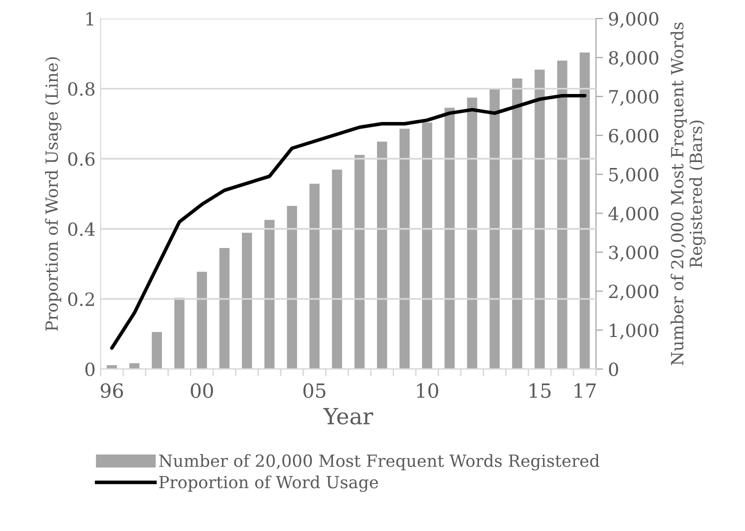 This screenshot has width=745, height=531. Describe the element at coordinates (540, 390) in the screenshot. I see `x-tick-label: 15` at that location.